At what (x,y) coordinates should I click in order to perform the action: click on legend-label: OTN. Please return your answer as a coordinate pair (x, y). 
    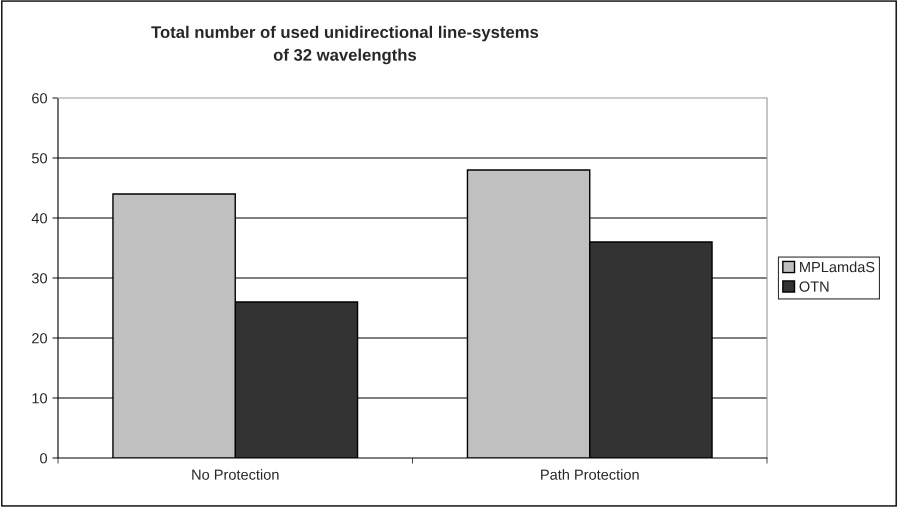
    Looking at the image, I should click on (814, 286).